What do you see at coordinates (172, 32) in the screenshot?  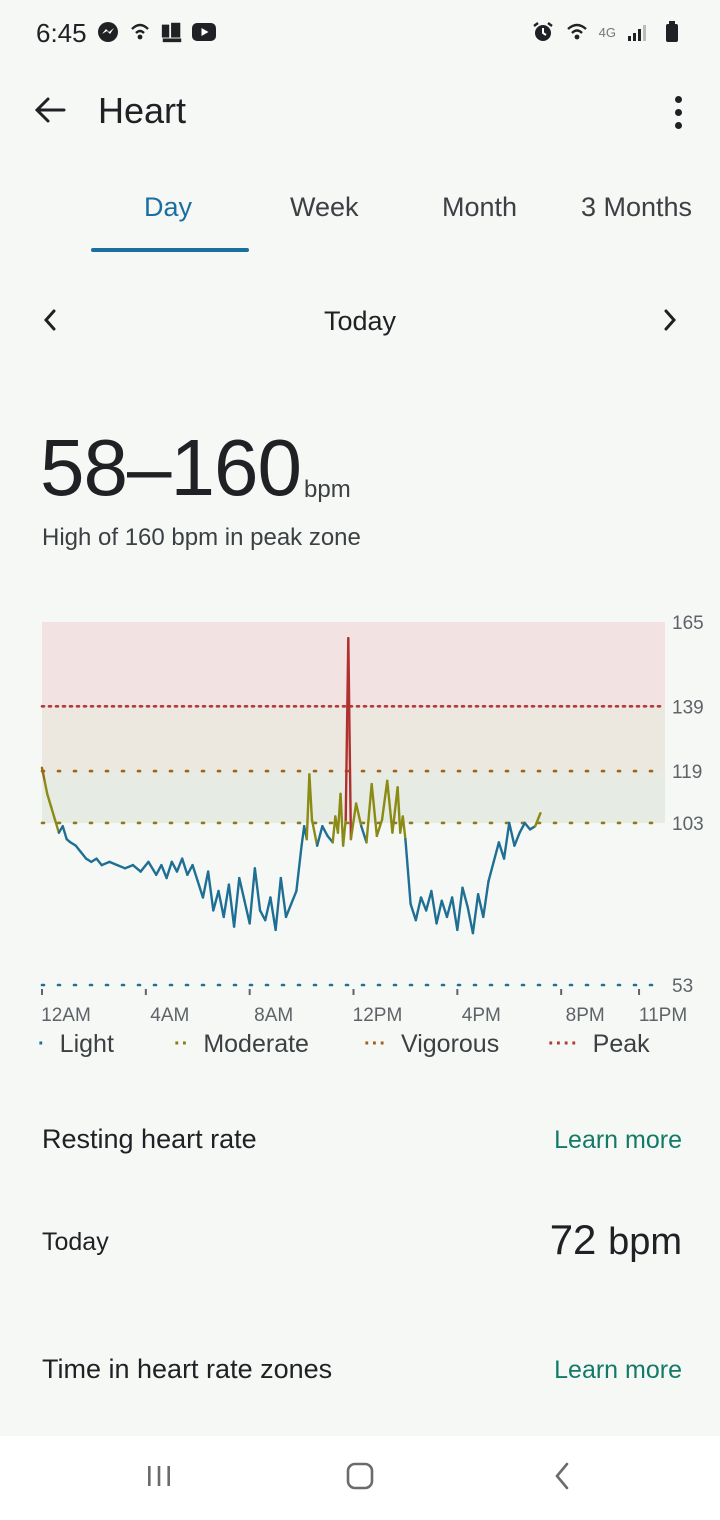 I see `usa-news-icon` at bounding box center [172, 32].